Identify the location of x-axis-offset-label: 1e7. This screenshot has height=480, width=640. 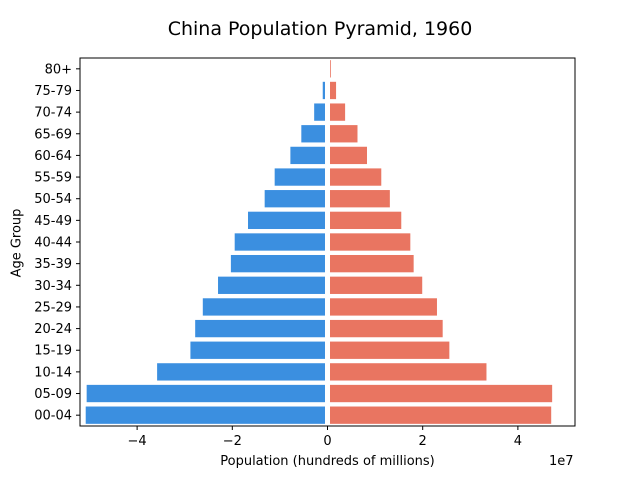
(561, 461).